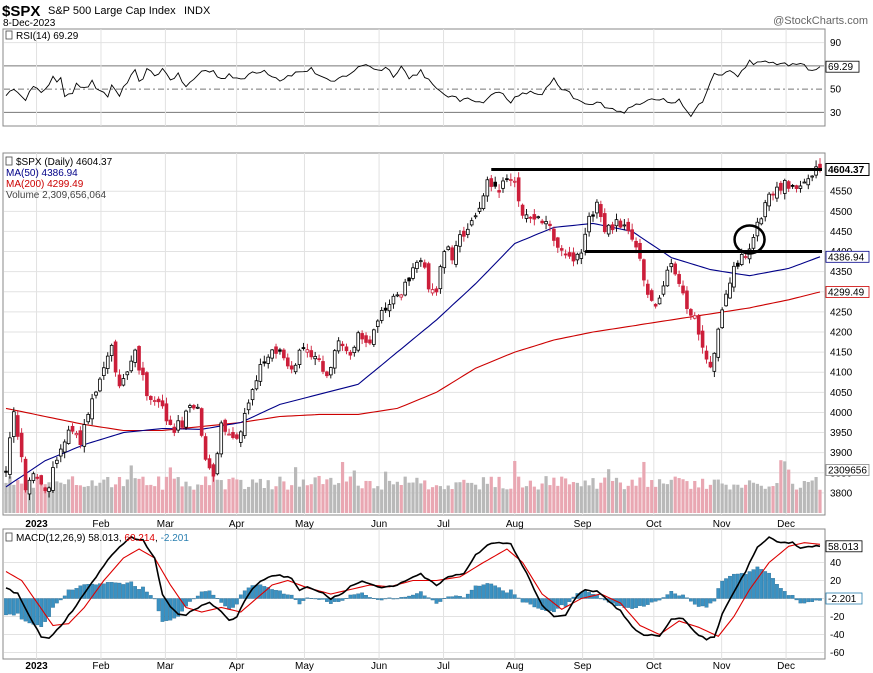 The width and height of the screenshot is (873, 673). What do you see at coordinates (414, 77) in the screenshot?
I see `rsi-panel` at bounding box center [414, 77].